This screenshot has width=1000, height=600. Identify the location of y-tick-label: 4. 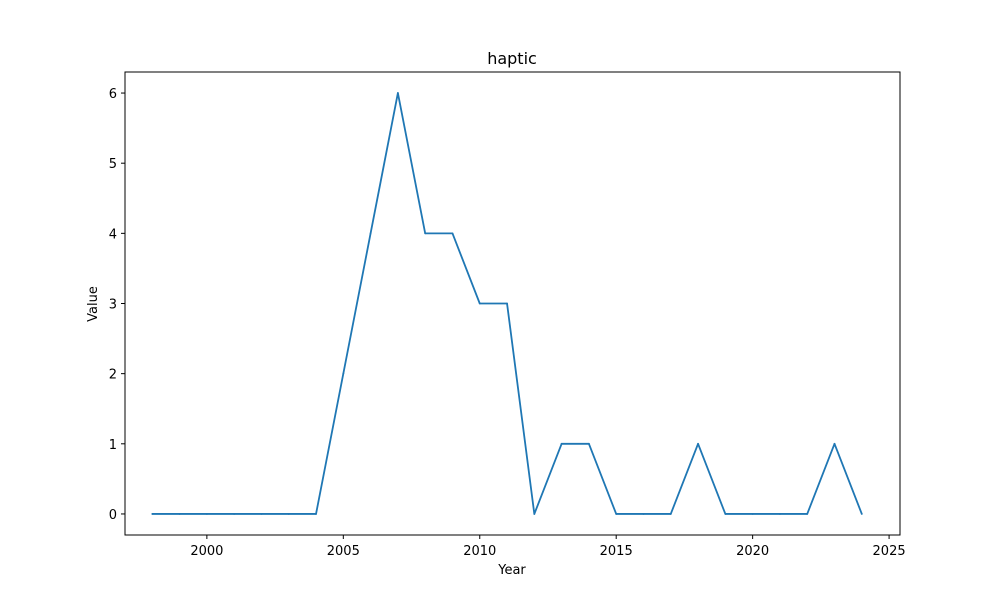
(113, 234).